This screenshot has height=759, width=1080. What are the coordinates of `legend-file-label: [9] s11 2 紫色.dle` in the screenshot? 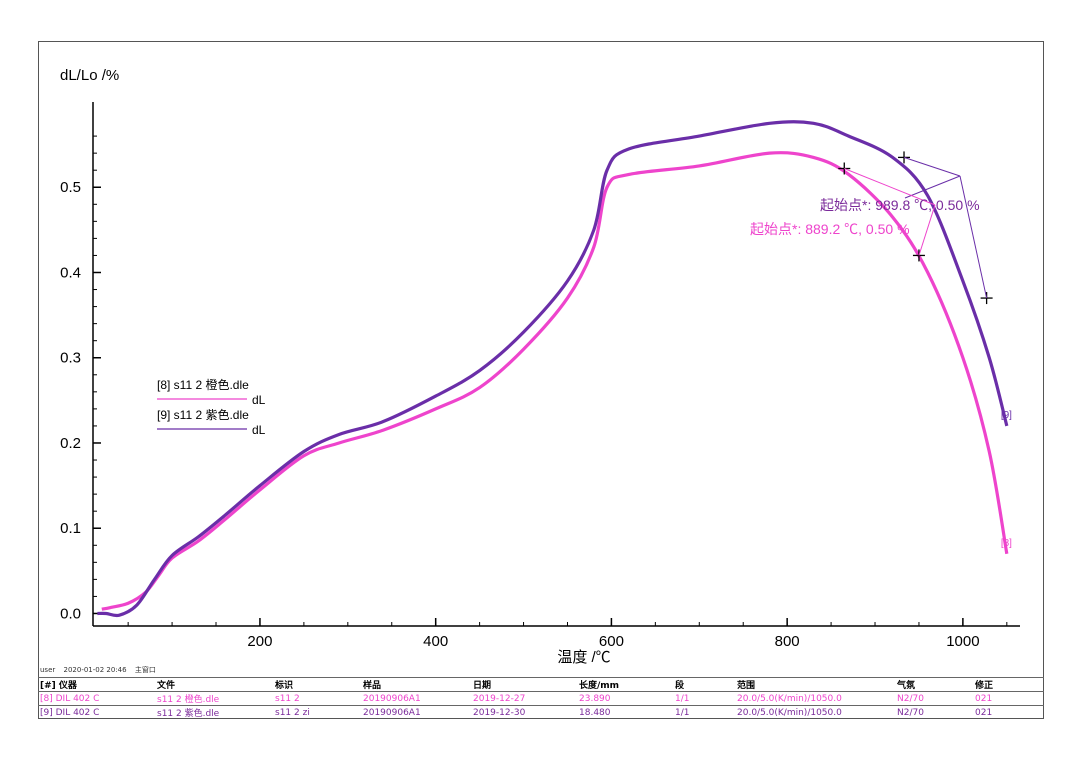 It's located at (203, 415).